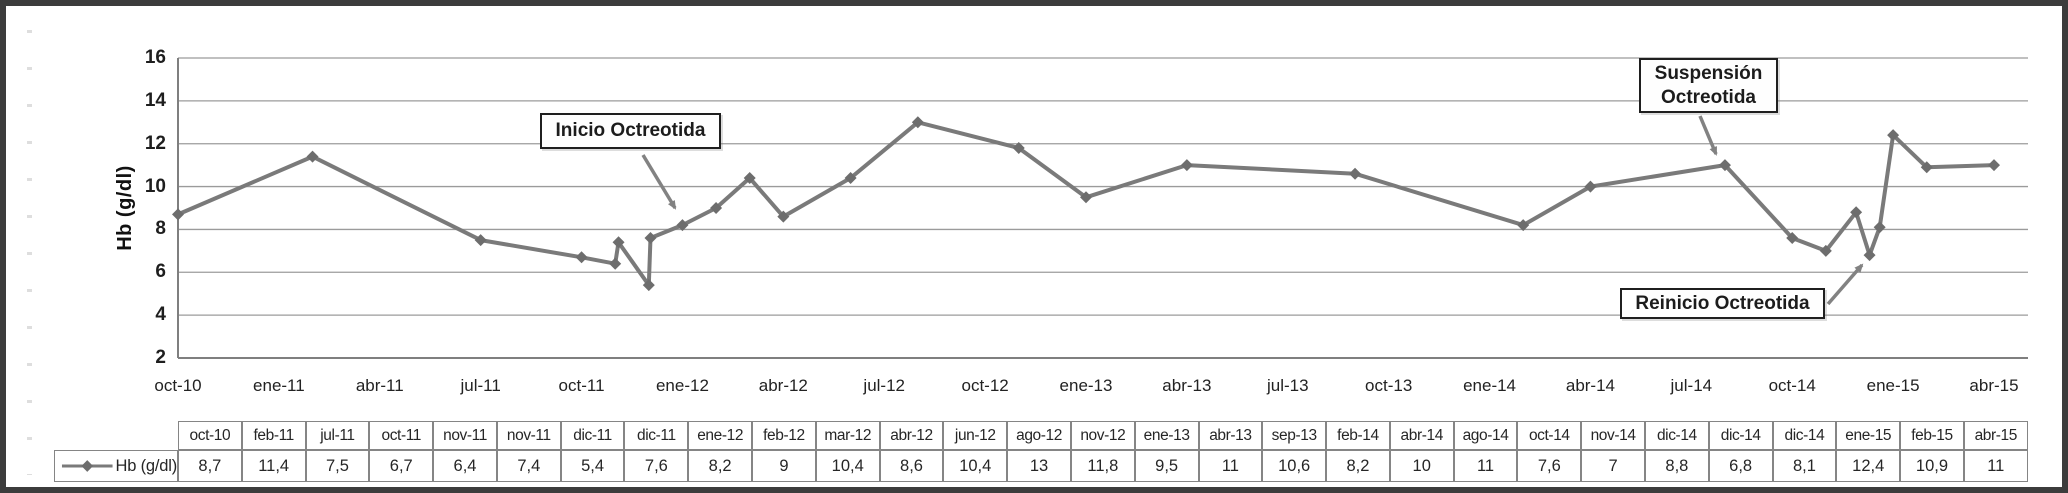  I want to click on table-header-cell-feb-12: feb-12, so click(784, 435).